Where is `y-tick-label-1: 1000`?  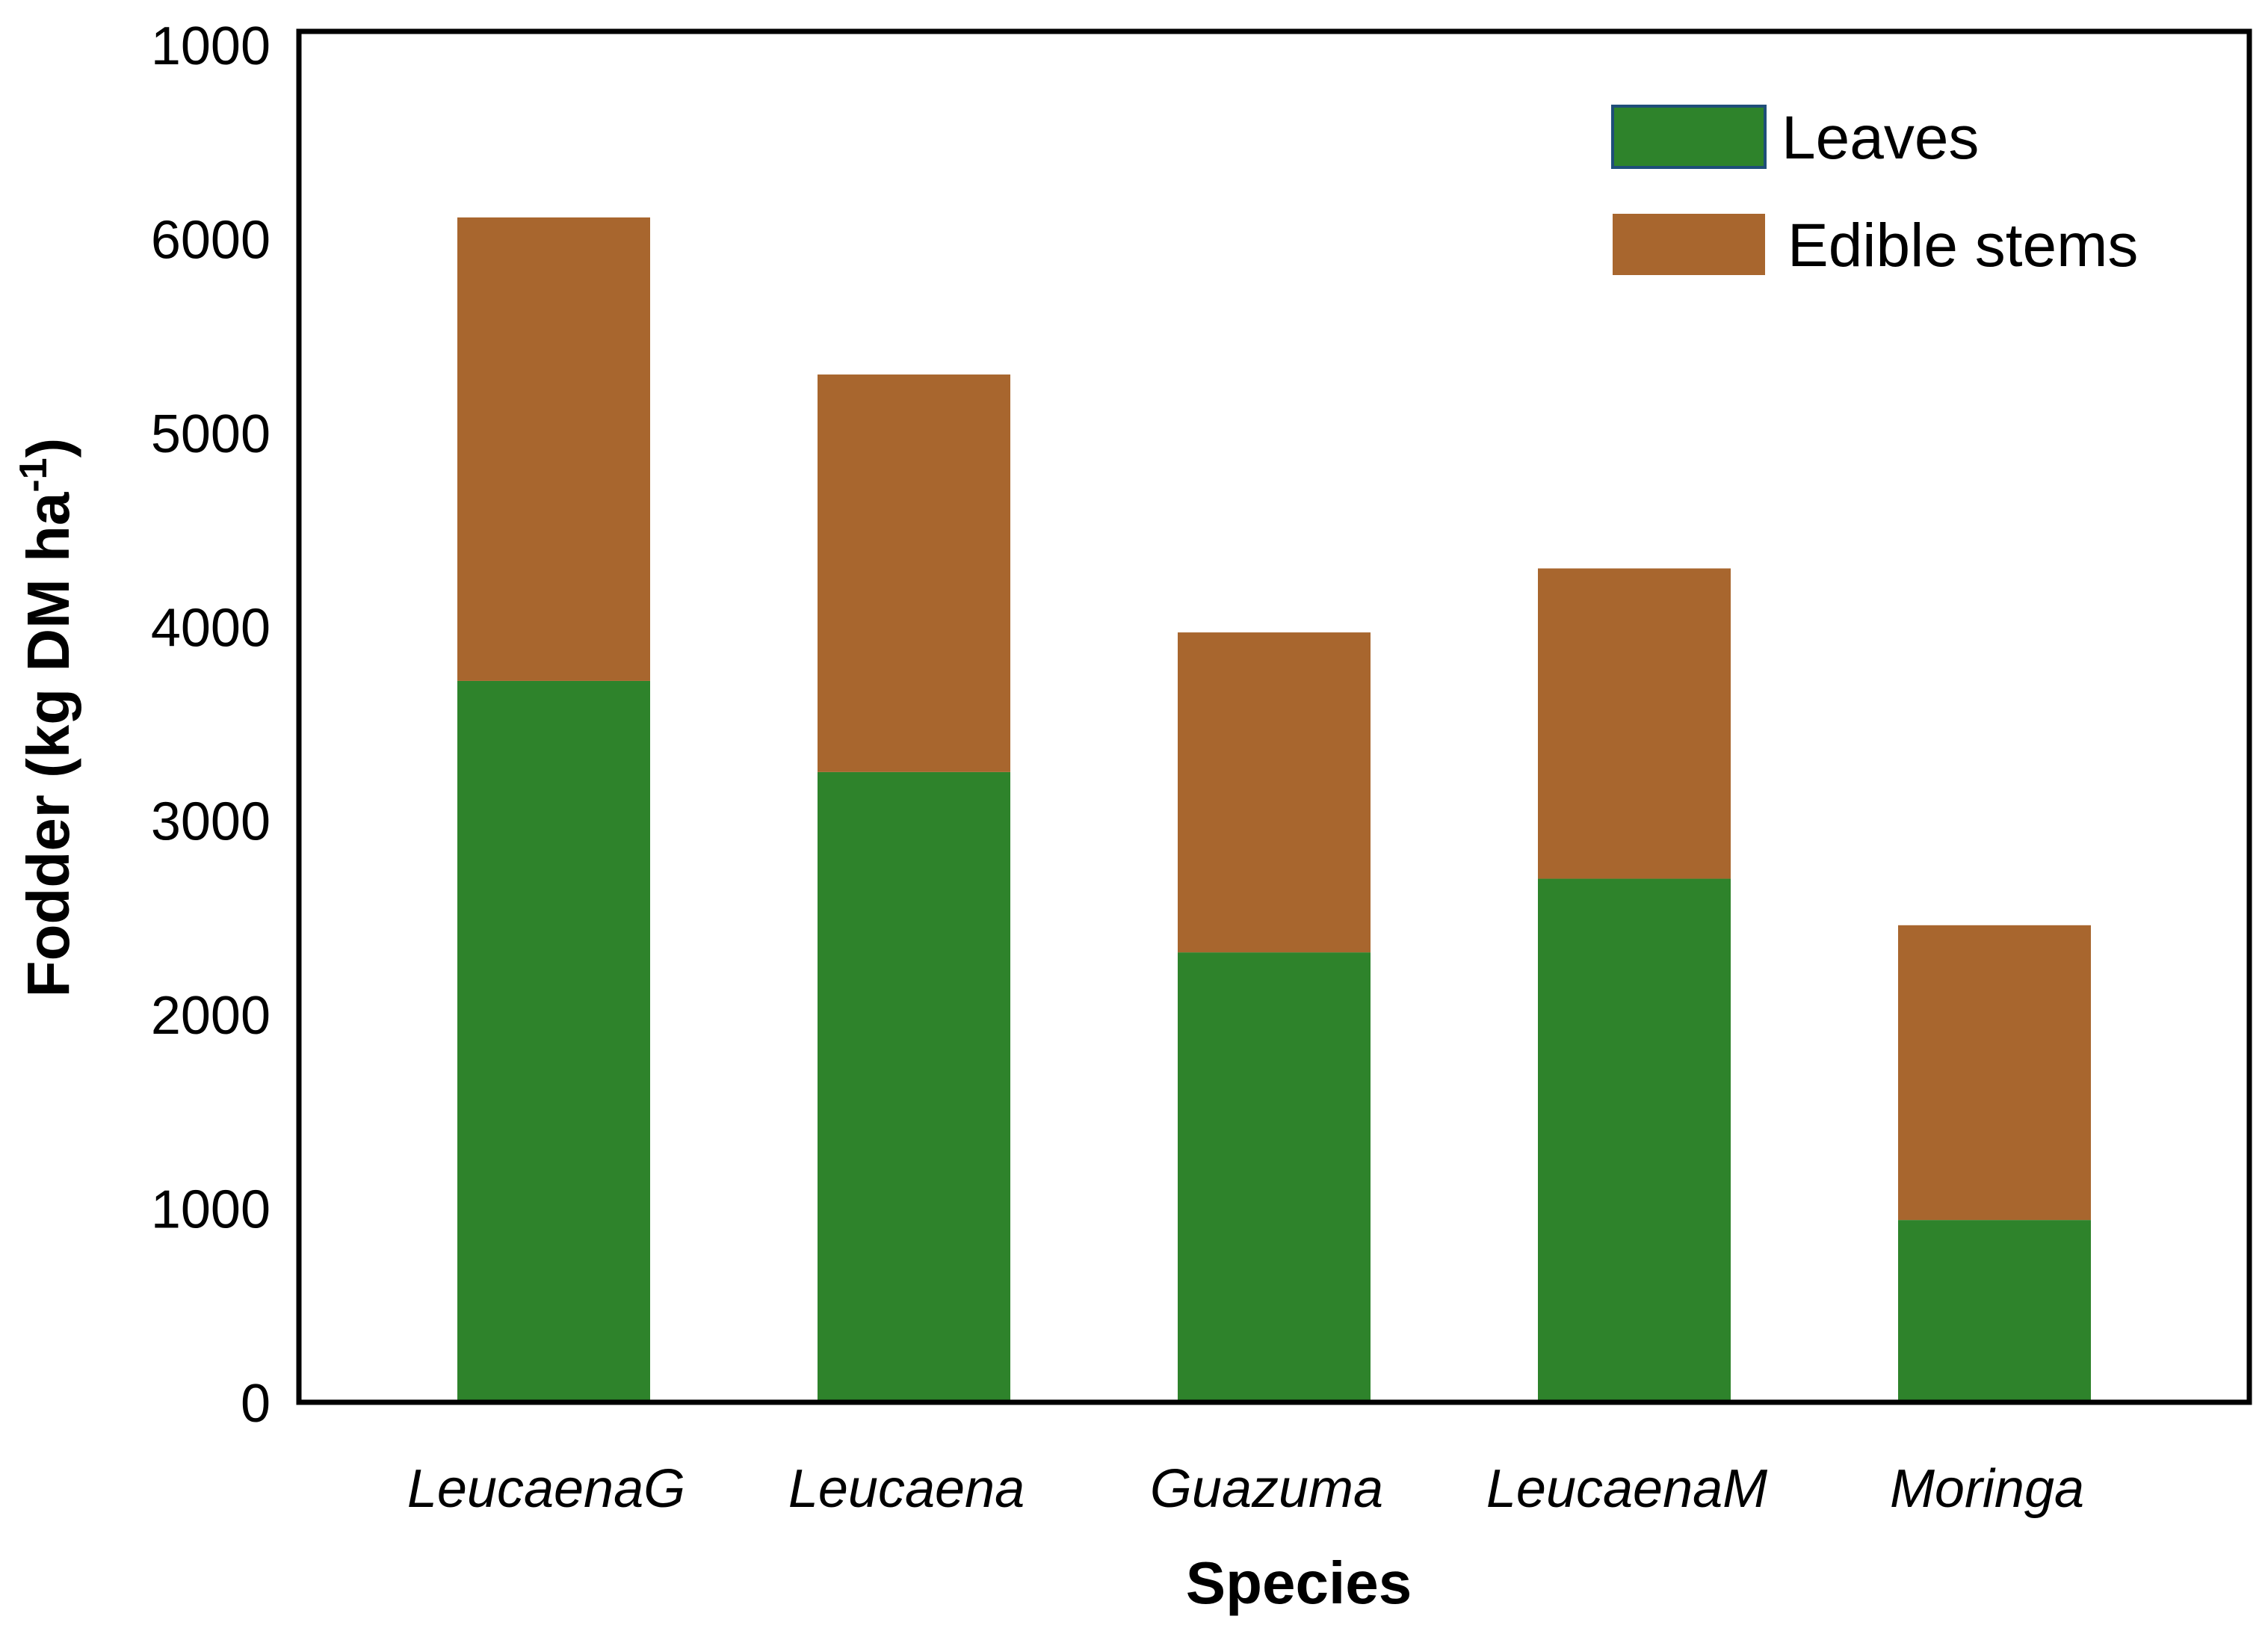 y-tick-label-1: 1000 is located at coordinates (211, 1210).